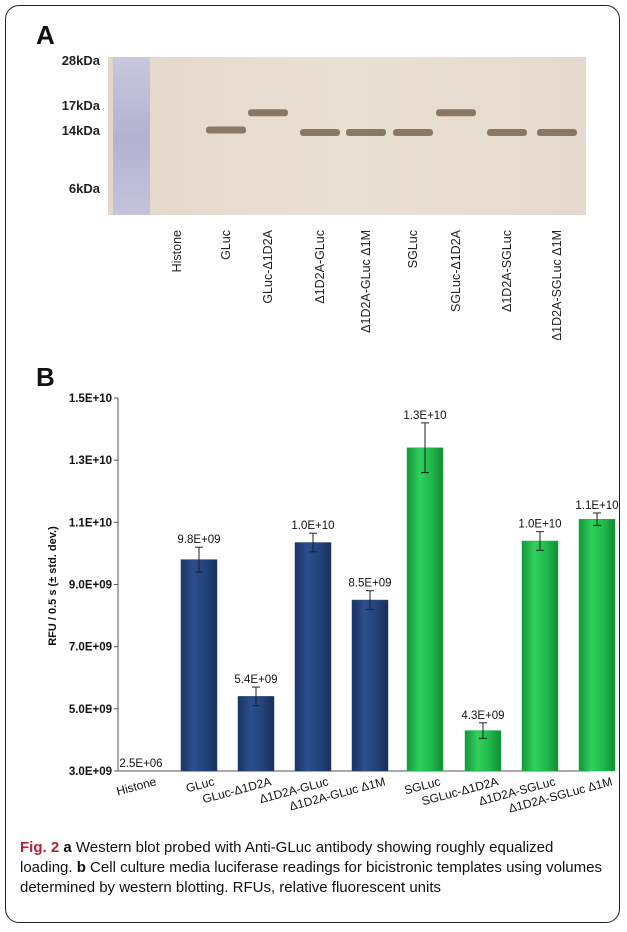 The width and height of the screenshot is (627, 932). I want to click on ladder-label-14: 14kDa, so click(81, 130).